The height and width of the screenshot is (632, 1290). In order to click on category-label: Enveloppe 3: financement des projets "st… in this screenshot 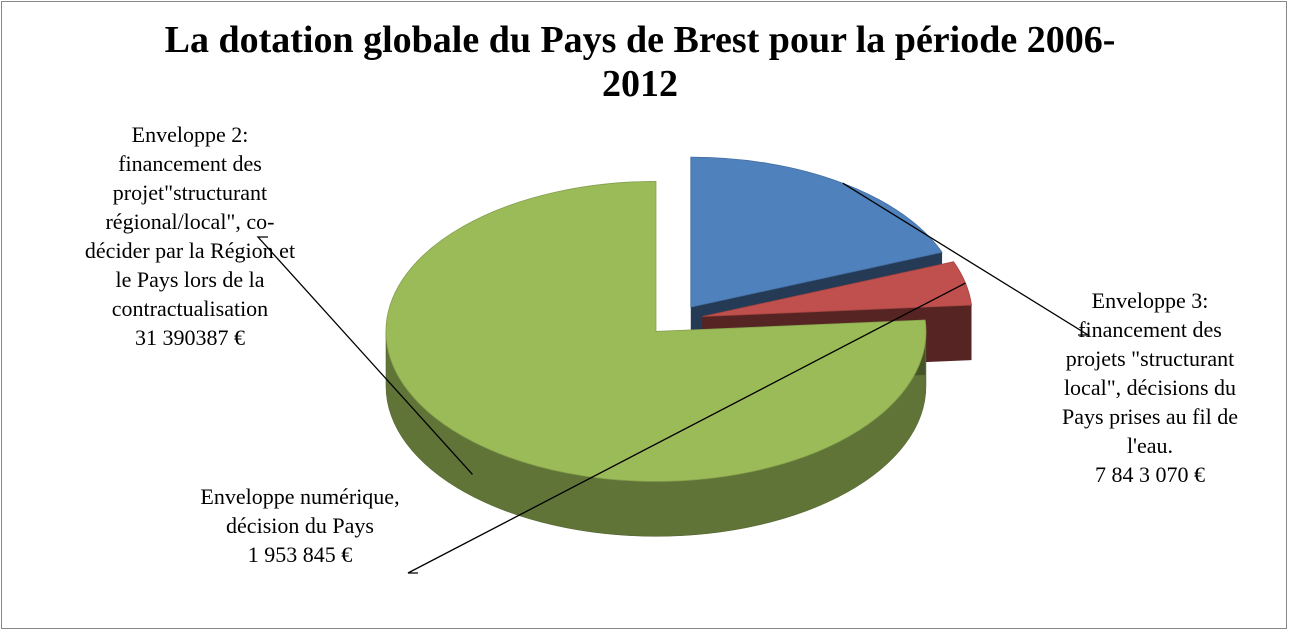, I will do `click(1150, 373)`.